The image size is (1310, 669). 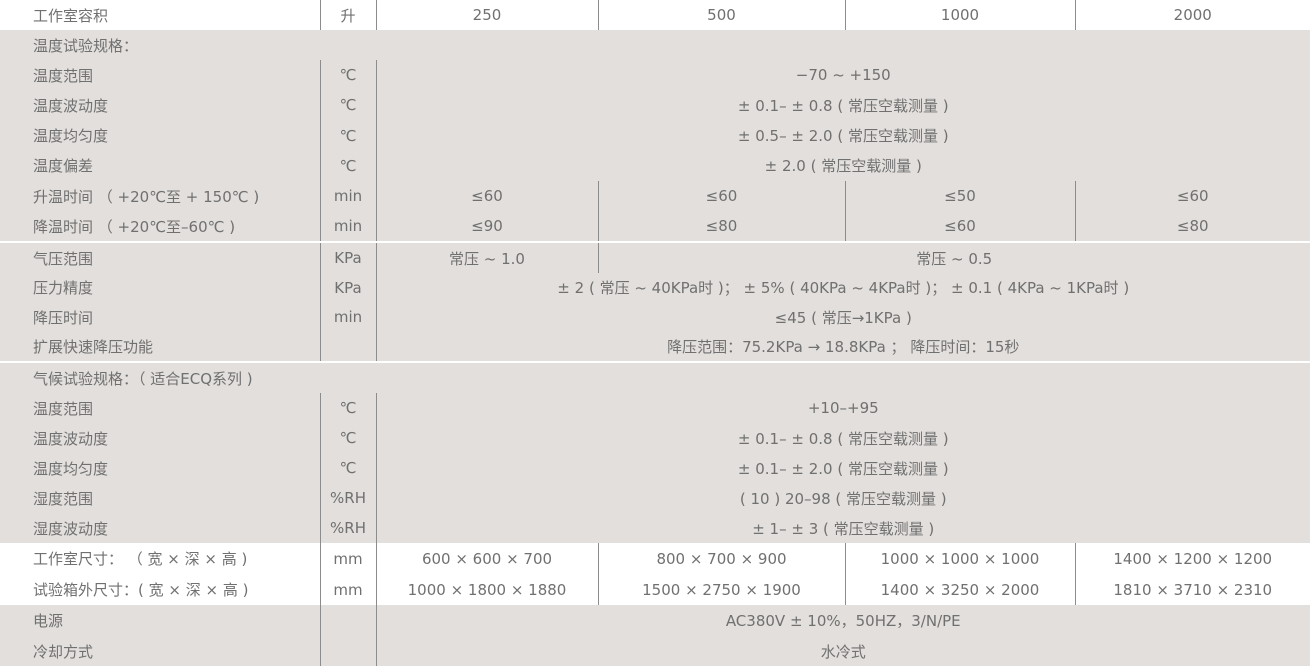 What do you see at coordinates (842, 651) in the screenshot?
I see `spec-value: 水冷式` at bounding box center [842, 651].